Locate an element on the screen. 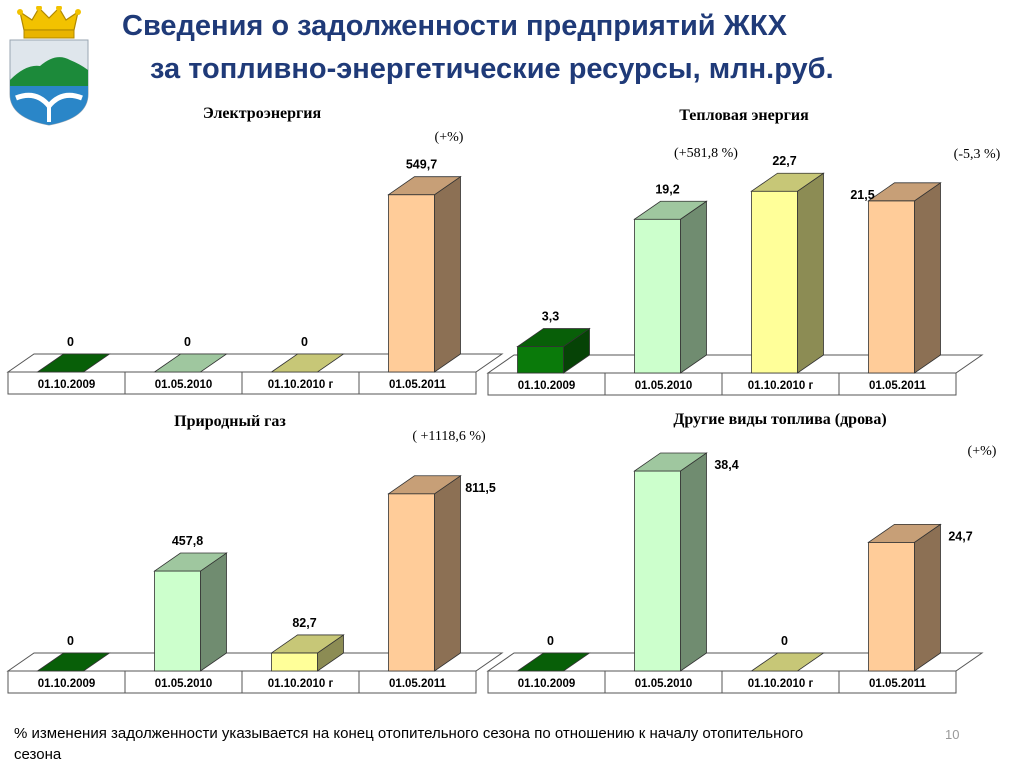  chart-1-value-label: 549,7 is located at coordinates (421, 165).